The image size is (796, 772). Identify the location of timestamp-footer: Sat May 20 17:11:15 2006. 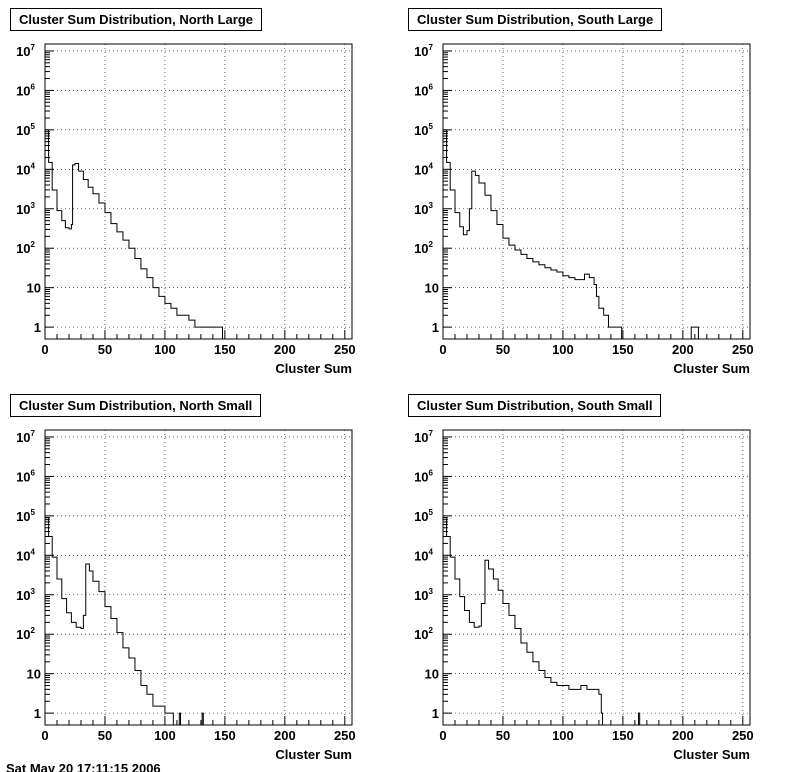
(83, 766).